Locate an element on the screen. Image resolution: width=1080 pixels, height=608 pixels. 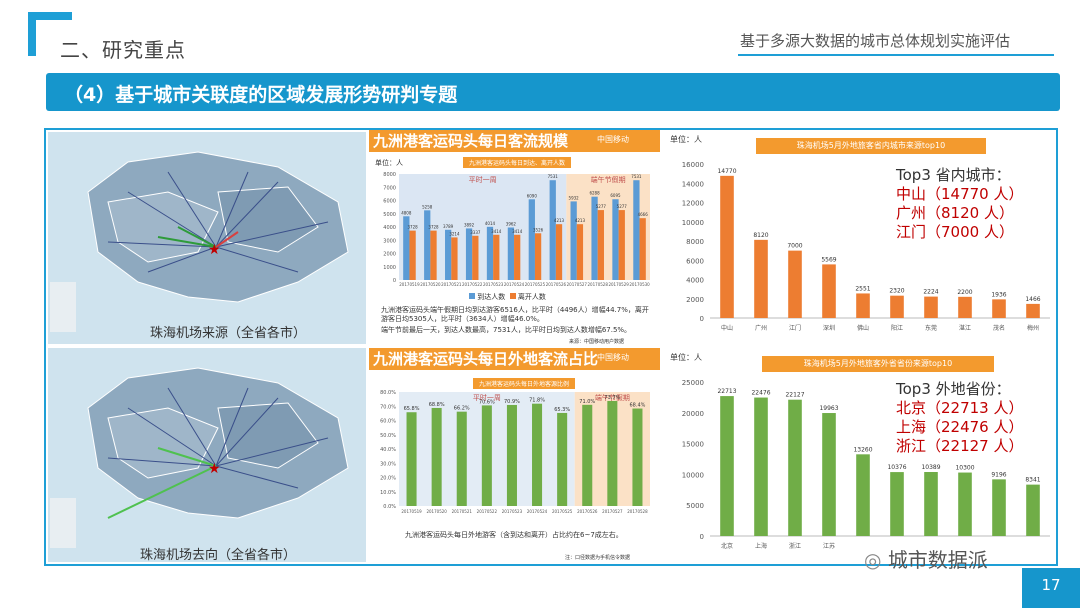
data-label: 5258 is located at coordinates (427, 206).